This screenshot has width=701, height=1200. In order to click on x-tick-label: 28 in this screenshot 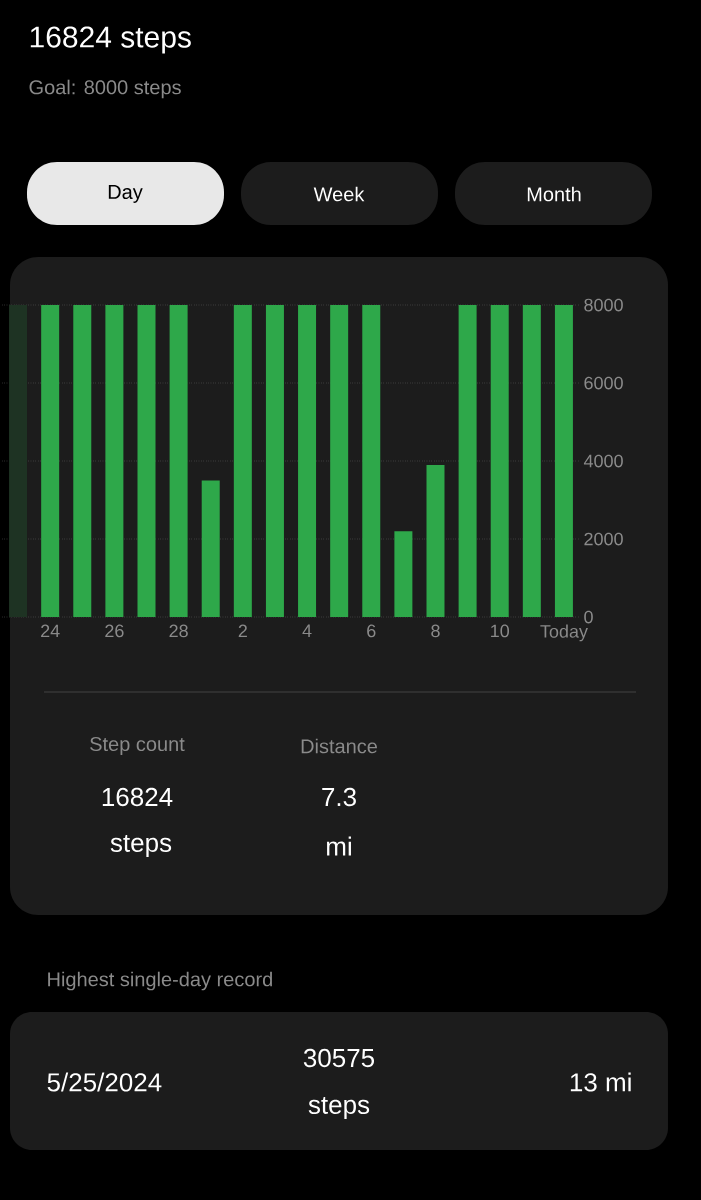, I will do `click(178, 631)`.